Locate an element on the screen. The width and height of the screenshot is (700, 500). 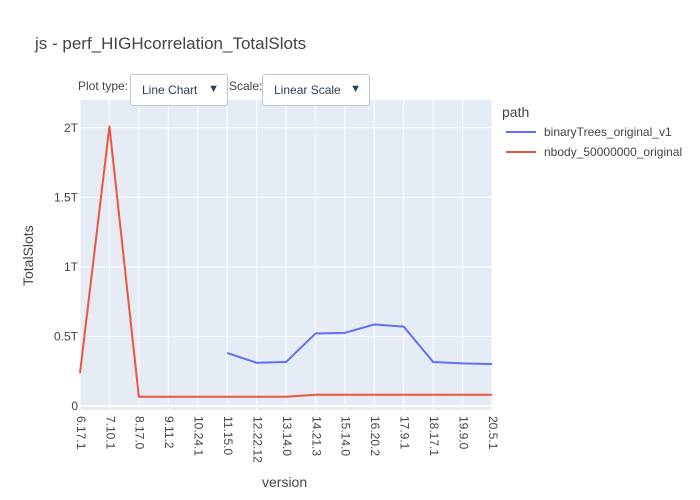
plot-type-value: Line Chart is located at coordinates (170, 90).